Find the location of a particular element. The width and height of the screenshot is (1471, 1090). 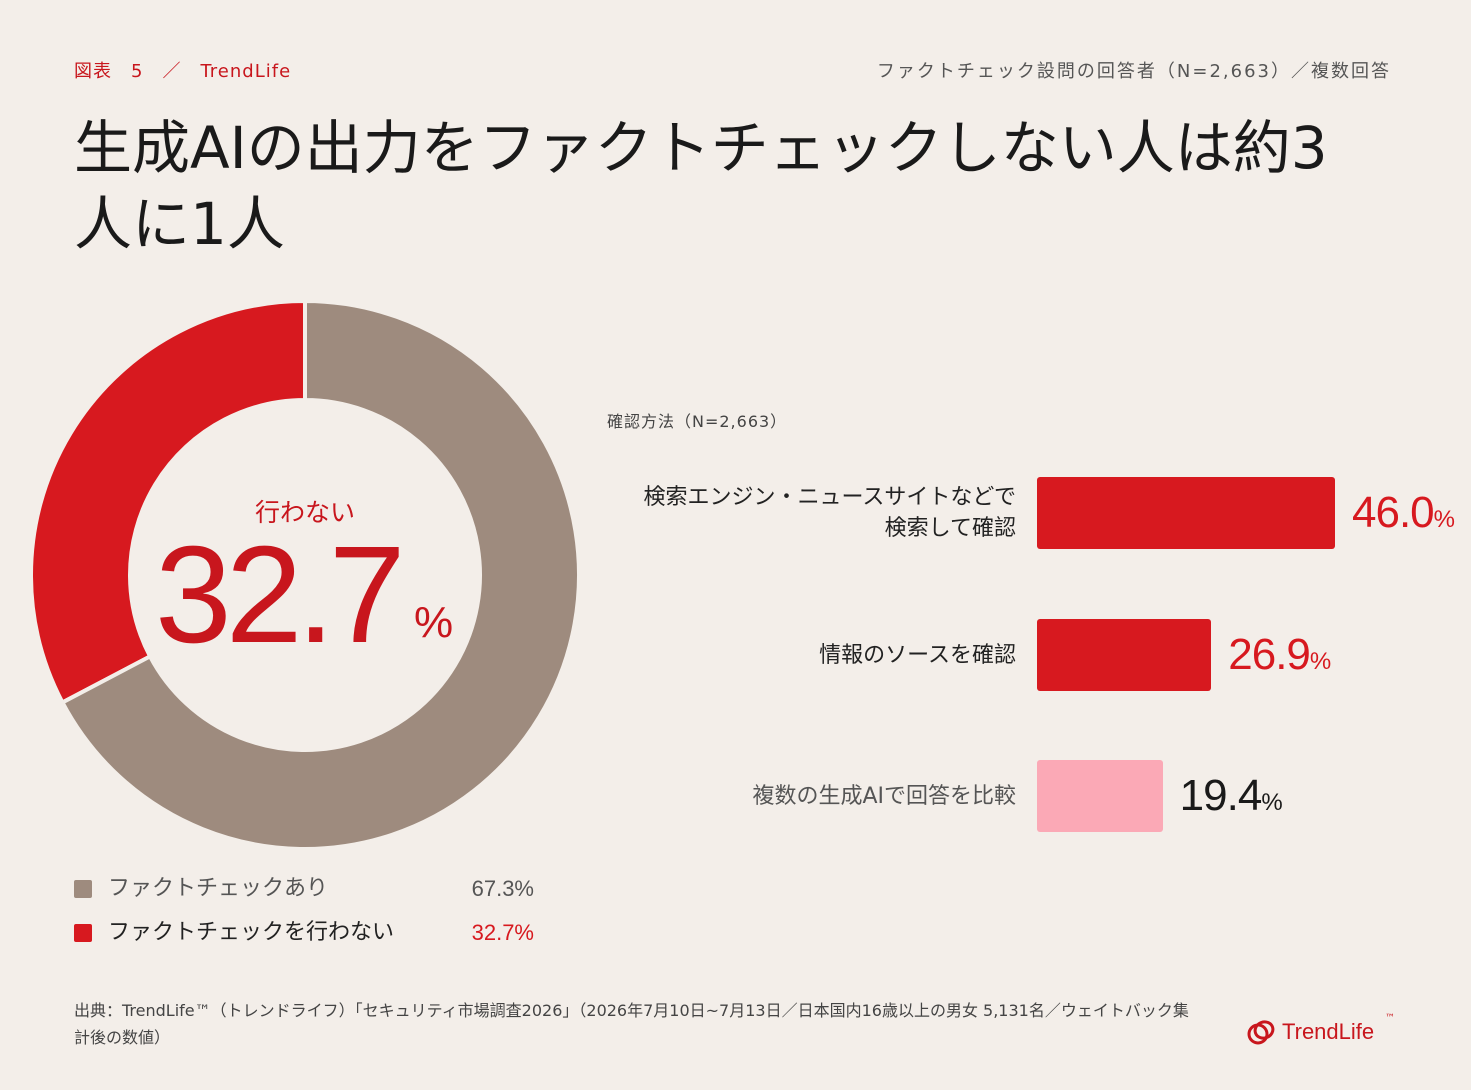

brand-logo: TrendLife ™ is located at coordinates (1326, 1030).